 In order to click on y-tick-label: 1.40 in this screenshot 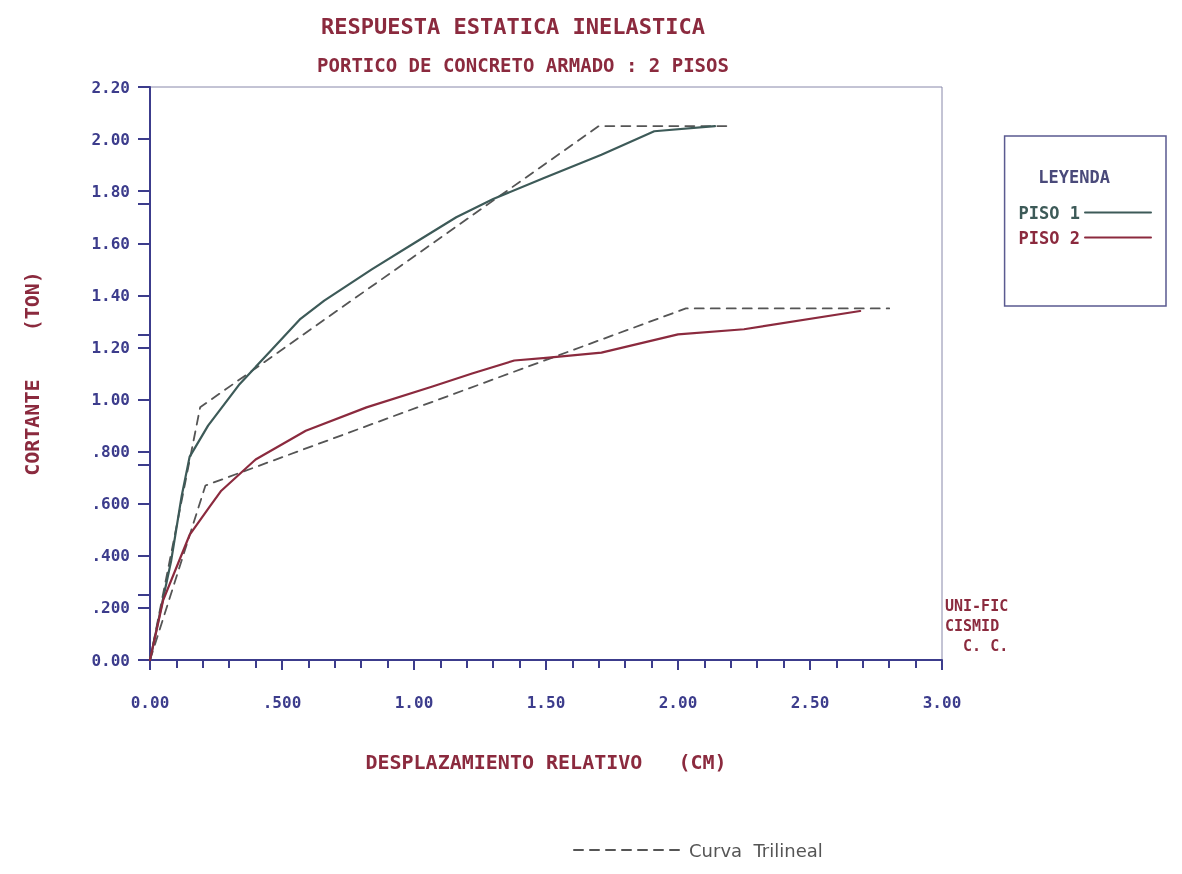, I will do `click(110, 295)`.